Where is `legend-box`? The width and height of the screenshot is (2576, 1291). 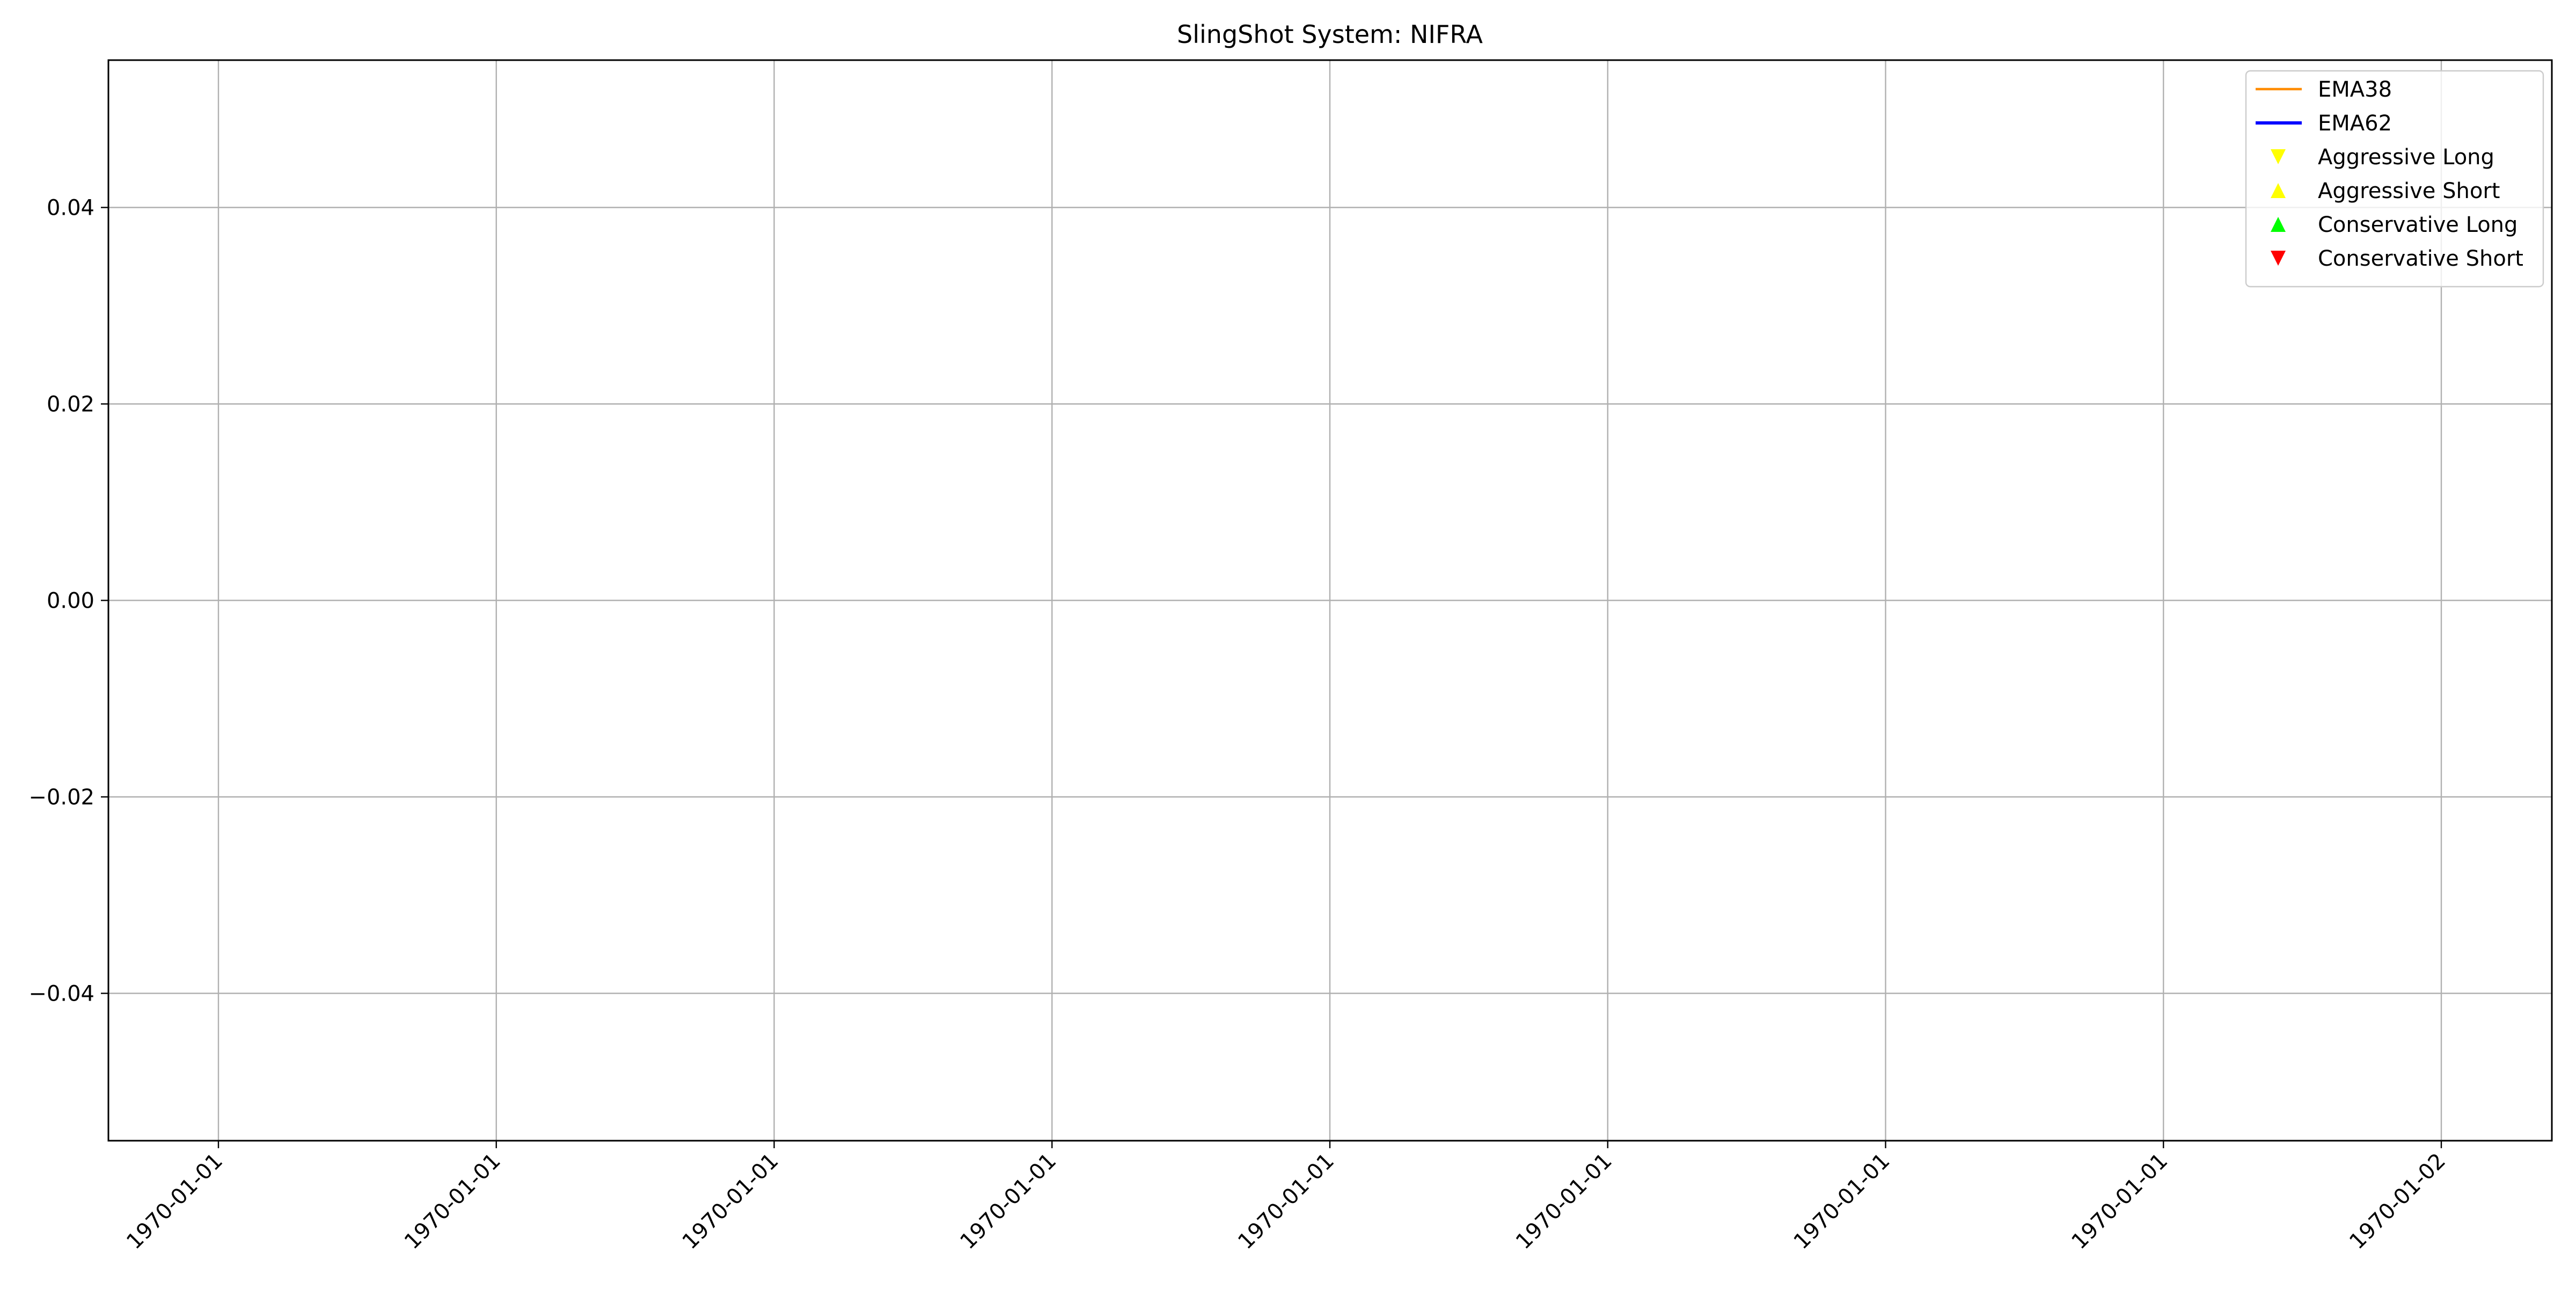 legend-box is located at coordinates (2394, 179).